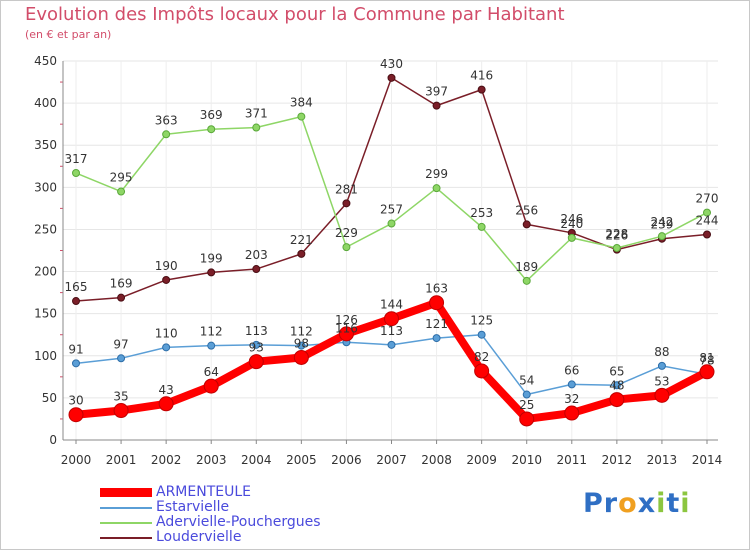 Image resolution: width=750 pixels, height=550 pixels. Describe the element at coordinates (706, 358) in the screenshot. I see `data-label-armenteule: 81` at that location.